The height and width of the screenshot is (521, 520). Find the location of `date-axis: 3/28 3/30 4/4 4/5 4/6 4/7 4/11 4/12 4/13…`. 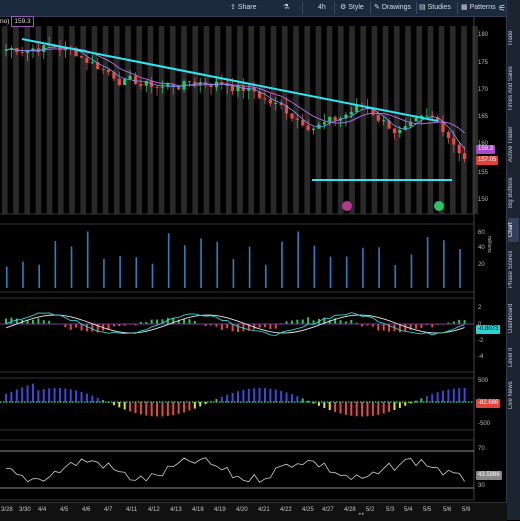

date-axis: 3/28 3/30 4/4 4/5 4/6 4/7 4/11 4/12 4/13… is located at coordinates (253, 511).